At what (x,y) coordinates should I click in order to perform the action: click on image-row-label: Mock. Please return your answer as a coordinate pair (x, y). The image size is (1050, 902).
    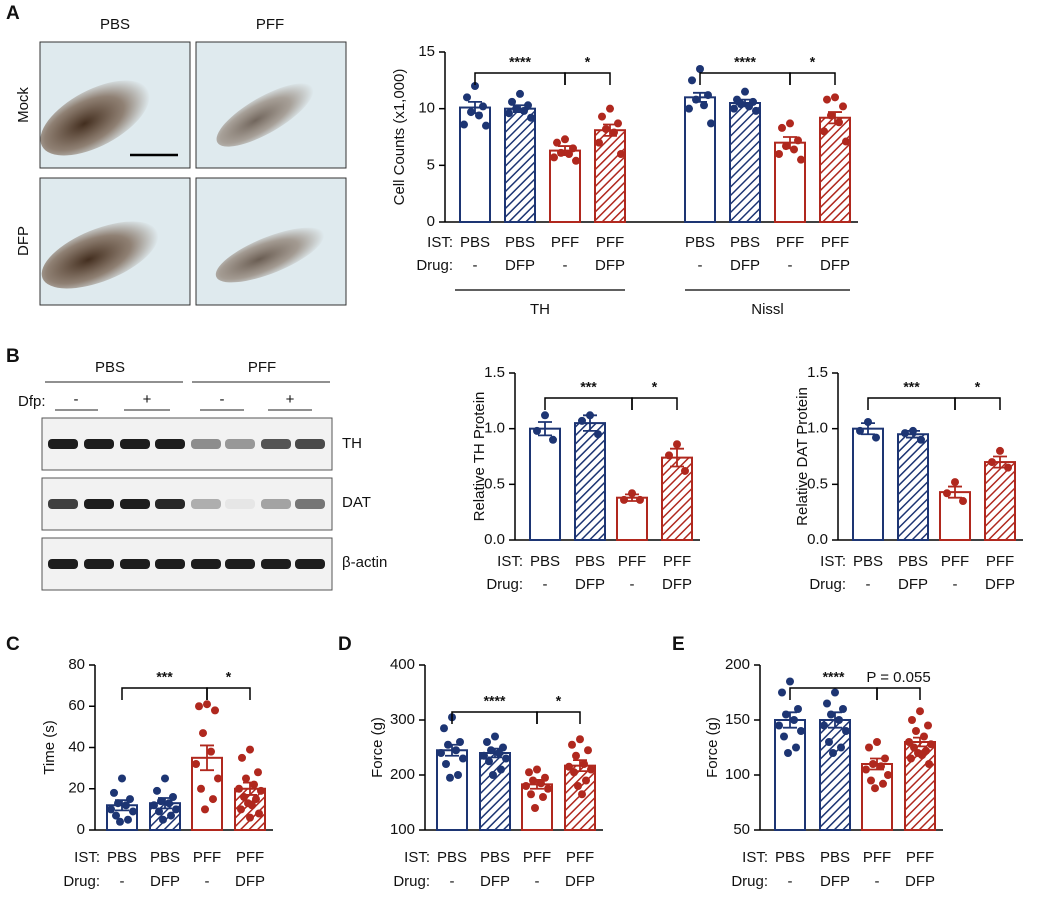
    Looking at the image, I should click on (23, 105).